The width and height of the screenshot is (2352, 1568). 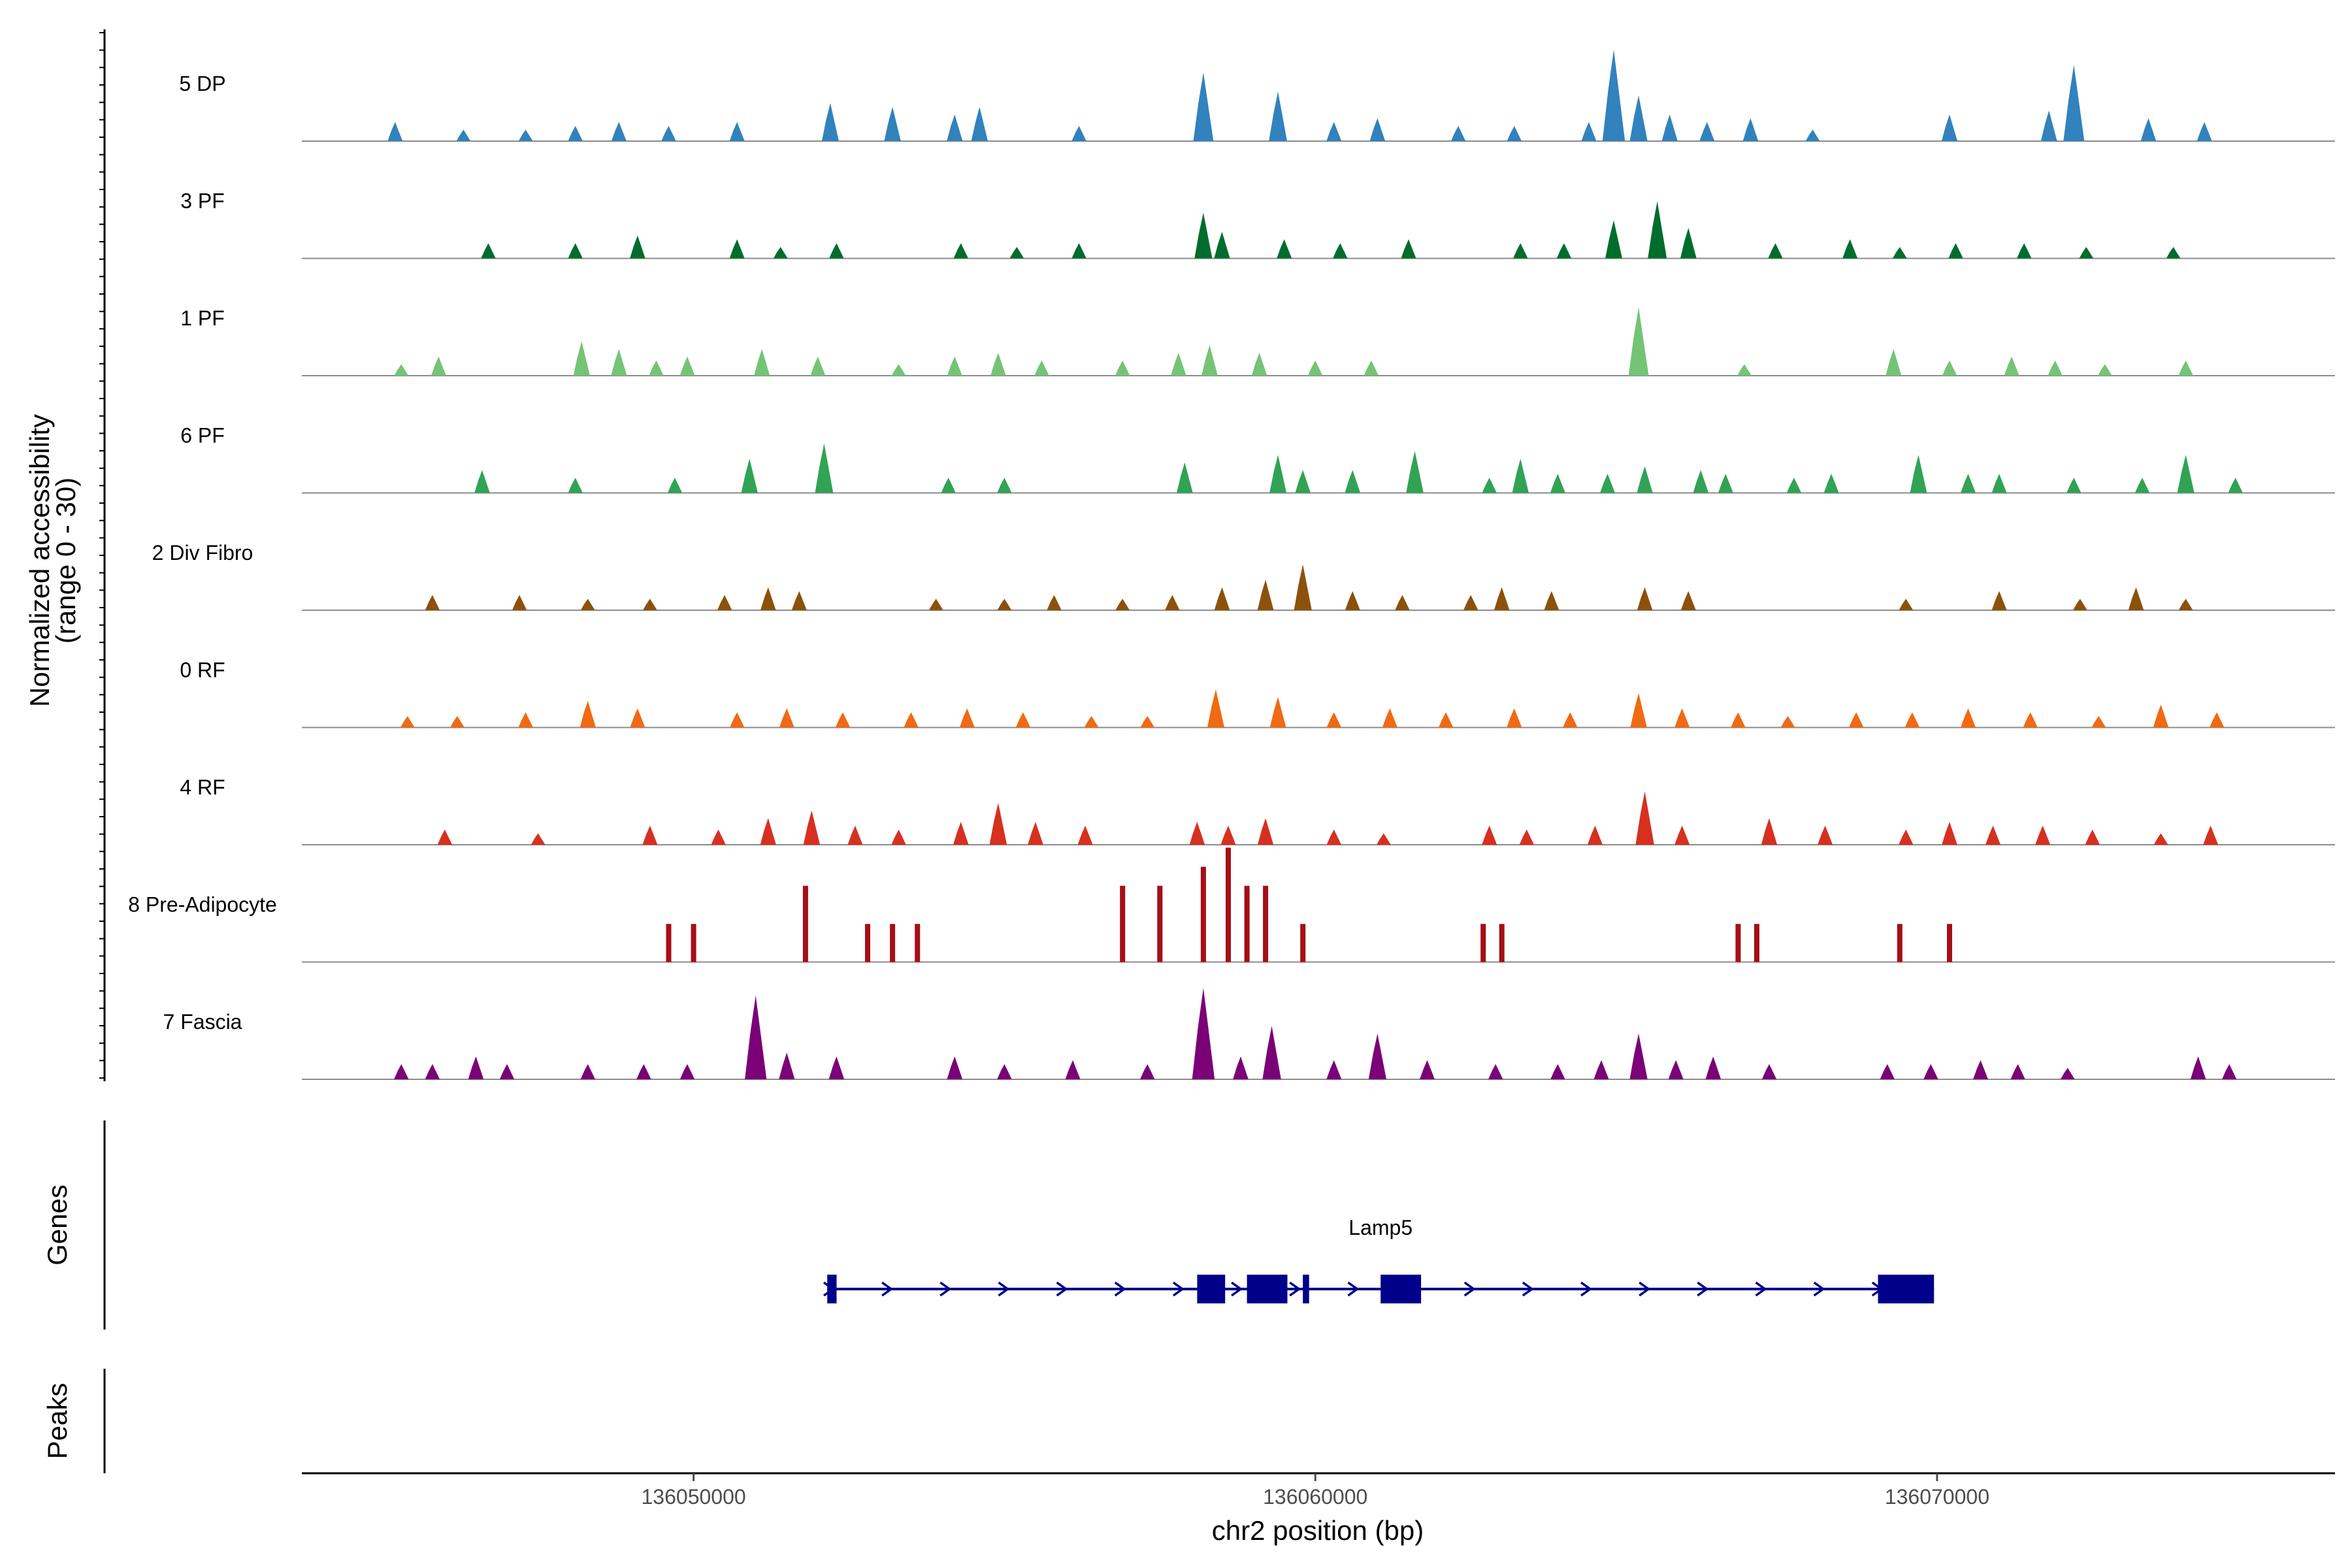 I want to click on track-7-fascia: 7 Fascia, so click(x=1249, y=1034).